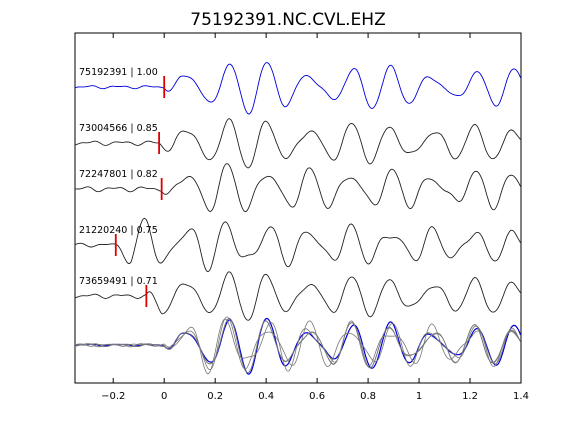 The height and width of the screenshot is (432, 576). What do you see at coordinates (118, 230) in the screenshot?
I see `trace-label-4: 21220240 | 0.75` at bounding box center [118, 230].